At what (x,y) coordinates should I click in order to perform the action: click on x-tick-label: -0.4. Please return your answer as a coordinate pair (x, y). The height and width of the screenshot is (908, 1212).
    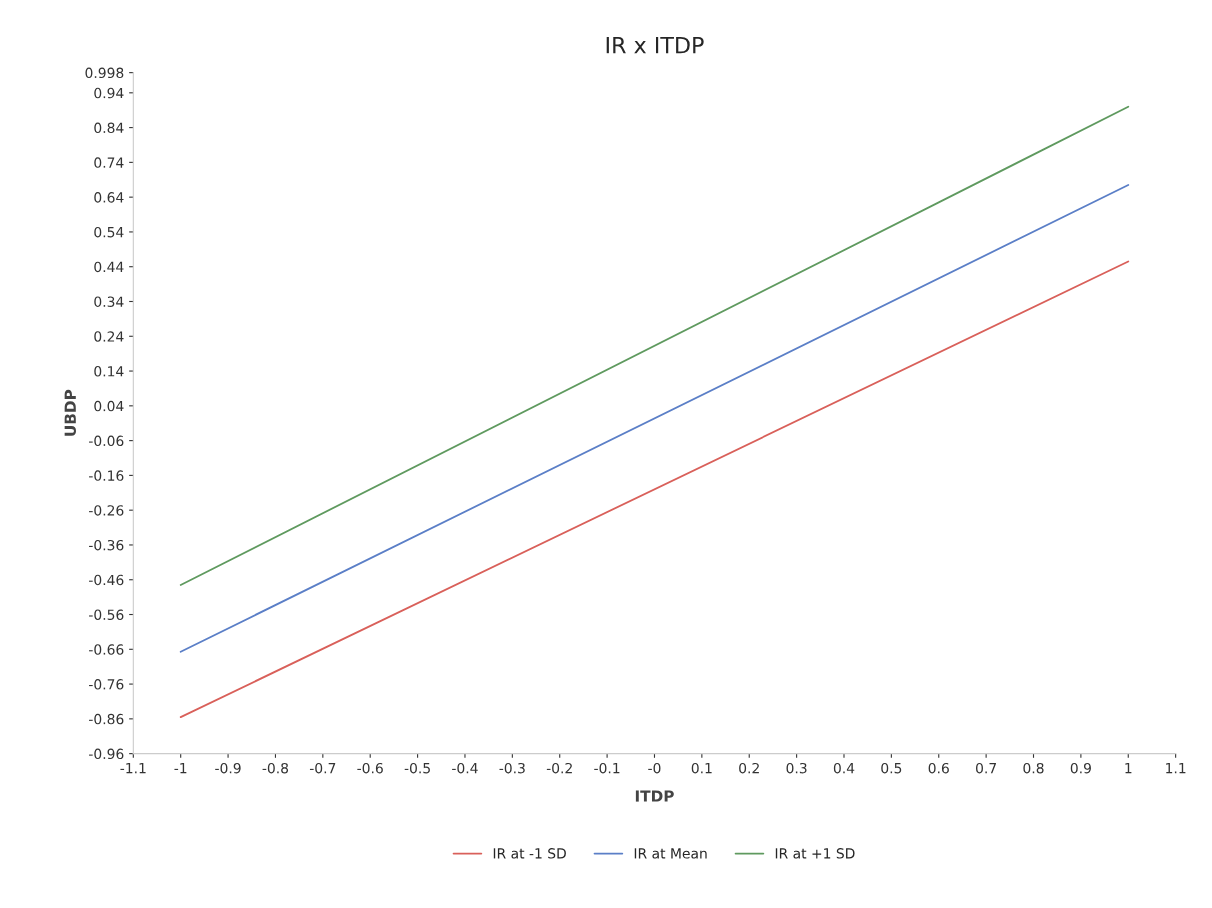
    Looking at the image, I should click on (465, 768).